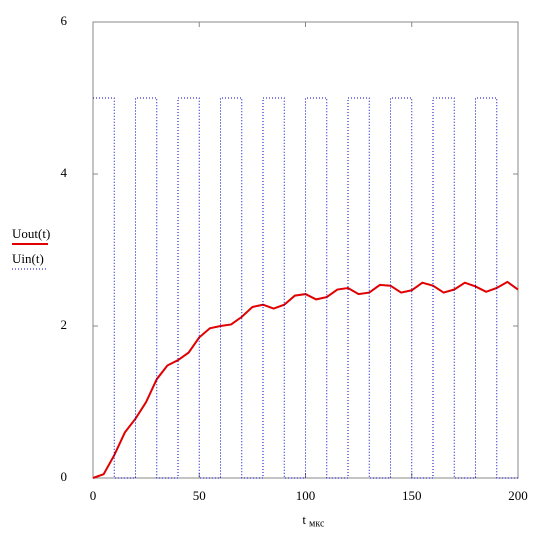 Image resolution: width=544 pixels, height=537 pixels. Describe the element at coordinates (518, 495) in the screenshot. I see `x-tick-label: 200` at that location.